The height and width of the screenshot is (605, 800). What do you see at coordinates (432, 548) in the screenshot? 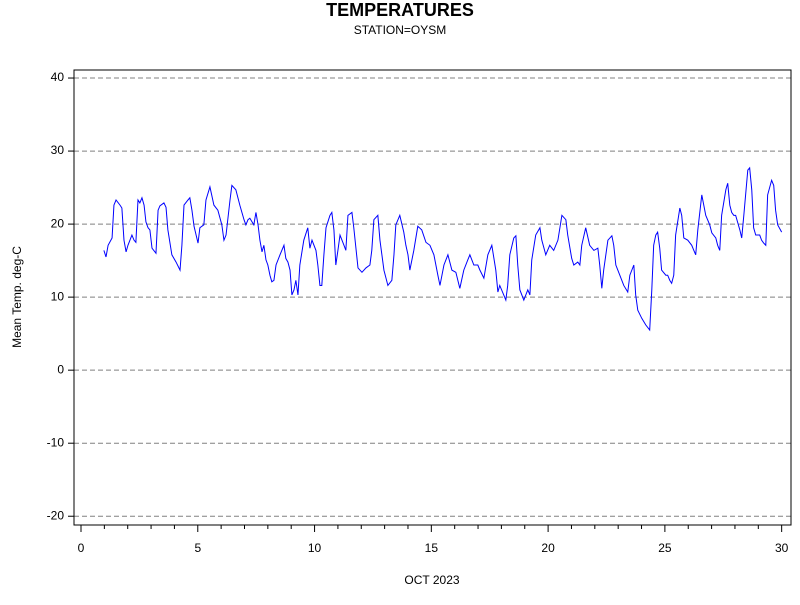
I see `x-tick-label: 15` at bounding box center [432, 548].